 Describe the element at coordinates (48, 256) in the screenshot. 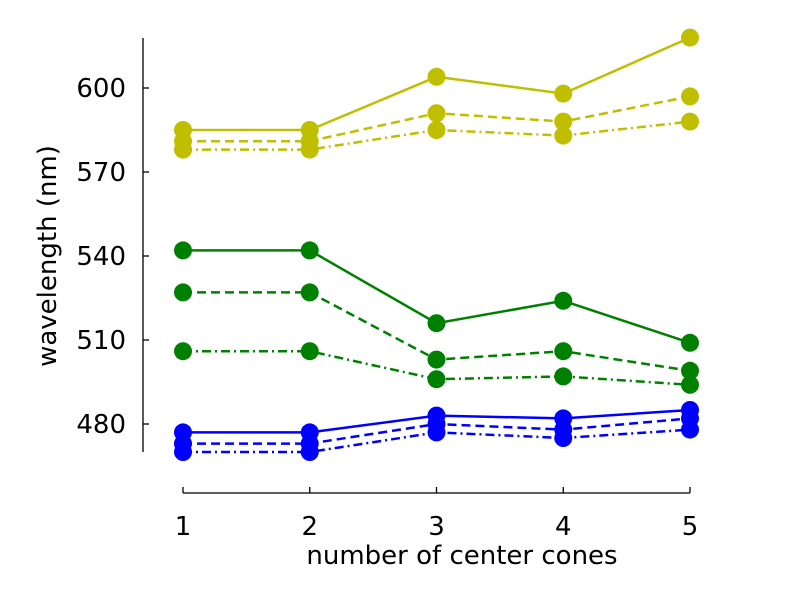

I see `y-axis-label: wavelength (nm)` at that location.